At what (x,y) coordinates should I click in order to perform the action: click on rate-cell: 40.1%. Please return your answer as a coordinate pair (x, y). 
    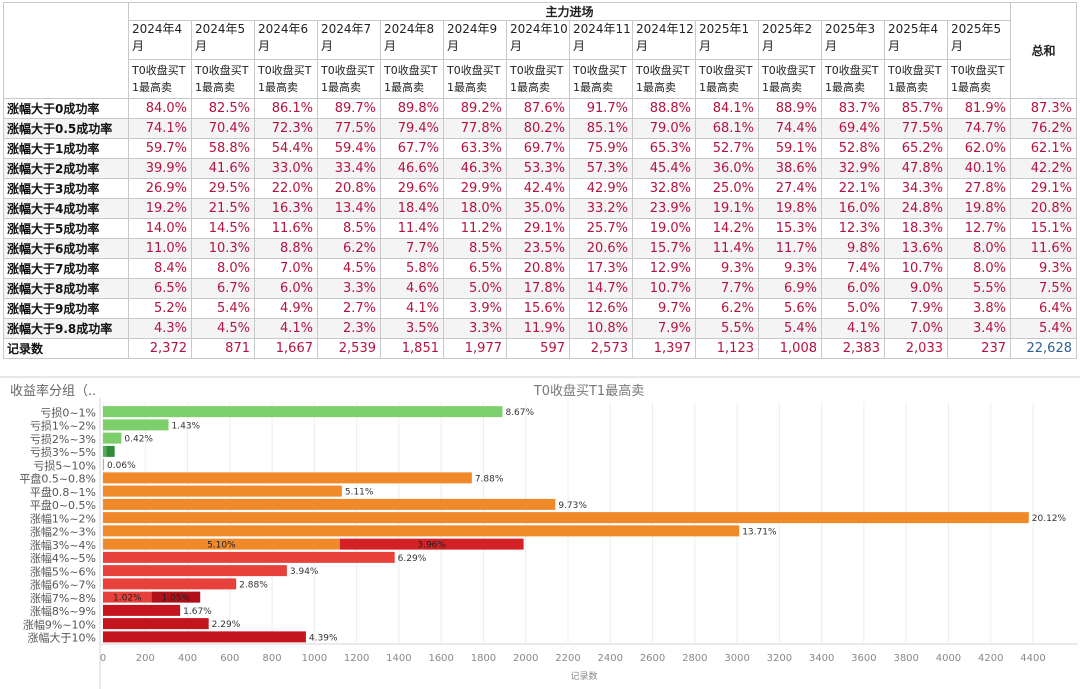
    Looking at the image, I should click on (979, 168).